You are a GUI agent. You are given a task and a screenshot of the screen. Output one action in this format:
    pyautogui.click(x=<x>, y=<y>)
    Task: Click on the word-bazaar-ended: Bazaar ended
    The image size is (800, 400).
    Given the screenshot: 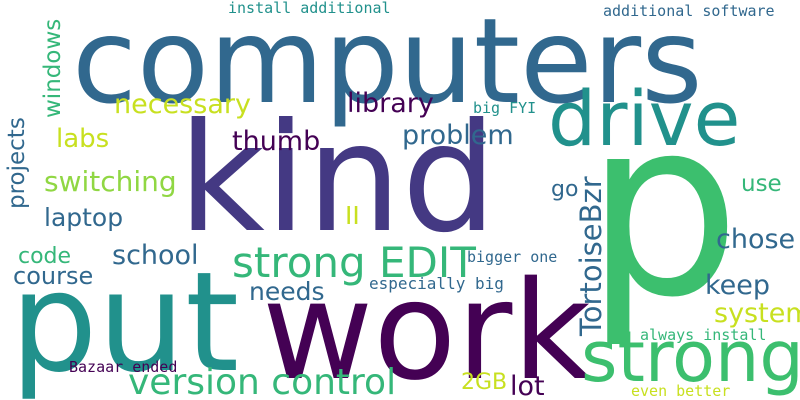 What is the action you would take?
    pyautogui.click(x=123, y=367)
    